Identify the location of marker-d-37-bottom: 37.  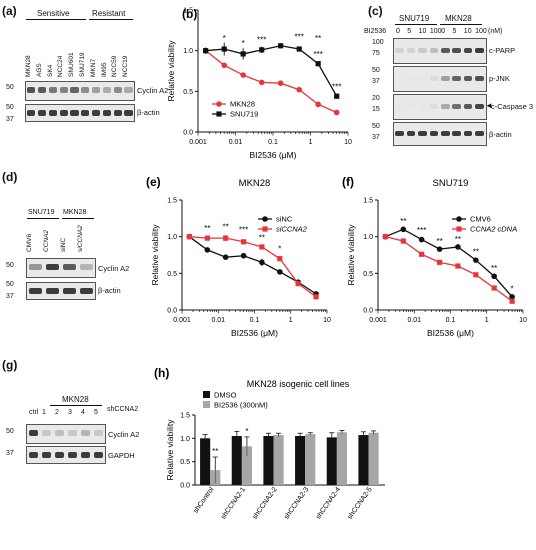
(10, 296).